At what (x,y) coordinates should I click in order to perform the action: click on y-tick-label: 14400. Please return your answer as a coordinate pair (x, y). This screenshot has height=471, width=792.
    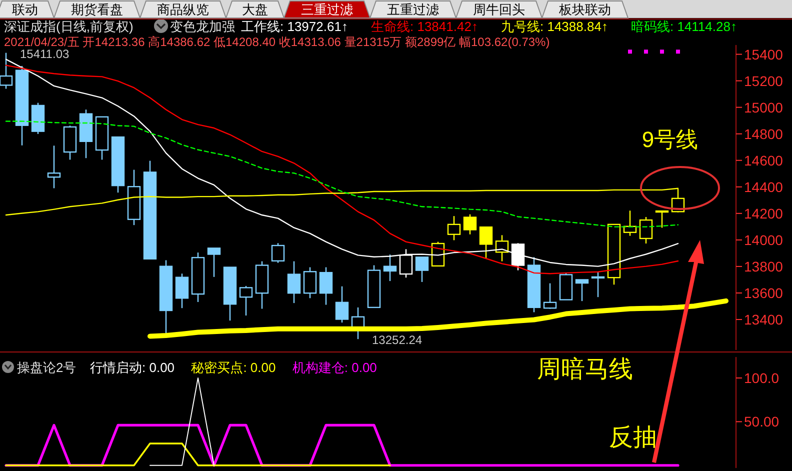
    Looking at the image, I should click on (764, 186).